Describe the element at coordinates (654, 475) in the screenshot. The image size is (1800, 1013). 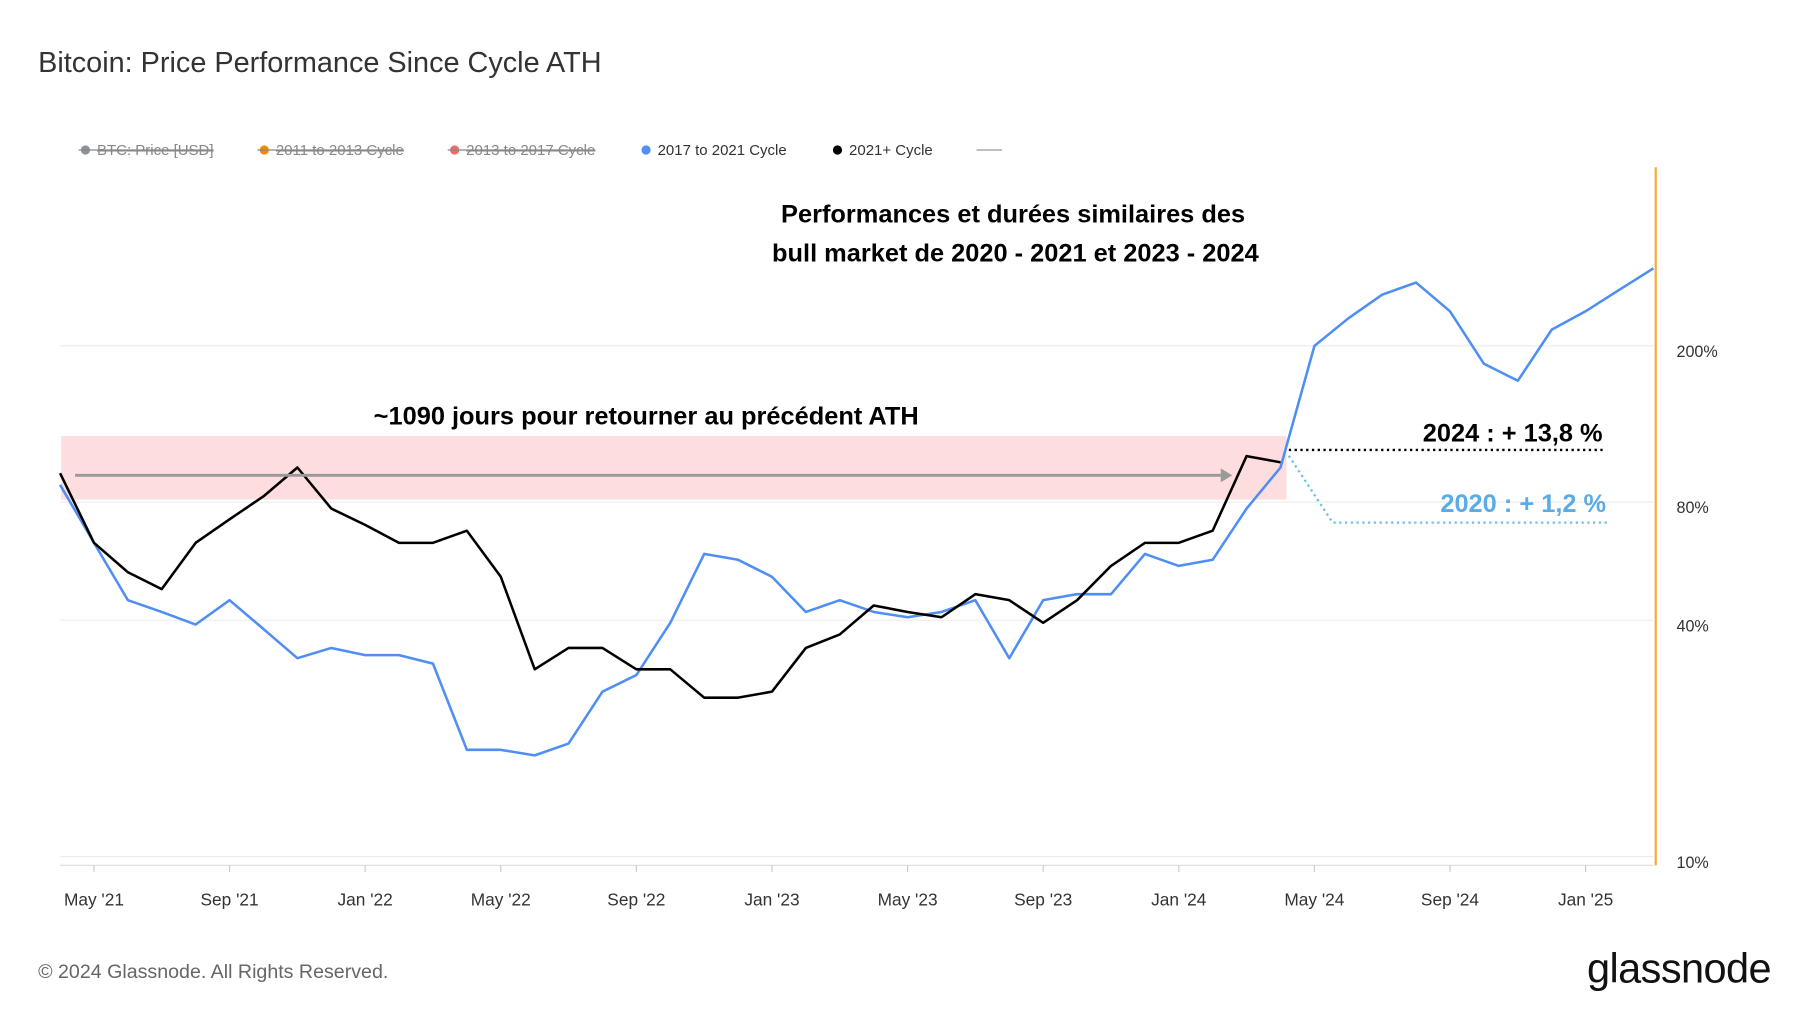
I see `arrow` at that location.